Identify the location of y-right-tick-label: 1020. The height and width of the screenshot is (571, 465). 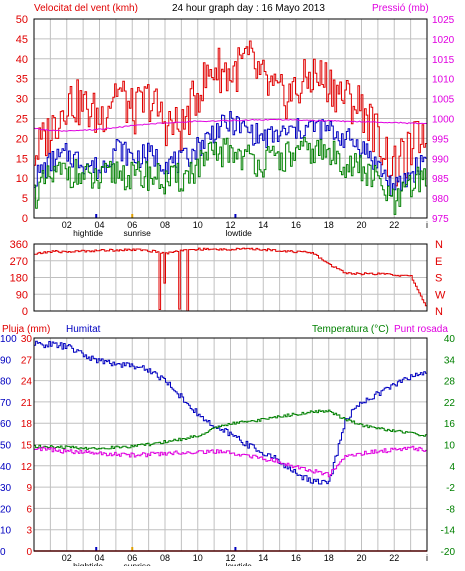
(443, 40).